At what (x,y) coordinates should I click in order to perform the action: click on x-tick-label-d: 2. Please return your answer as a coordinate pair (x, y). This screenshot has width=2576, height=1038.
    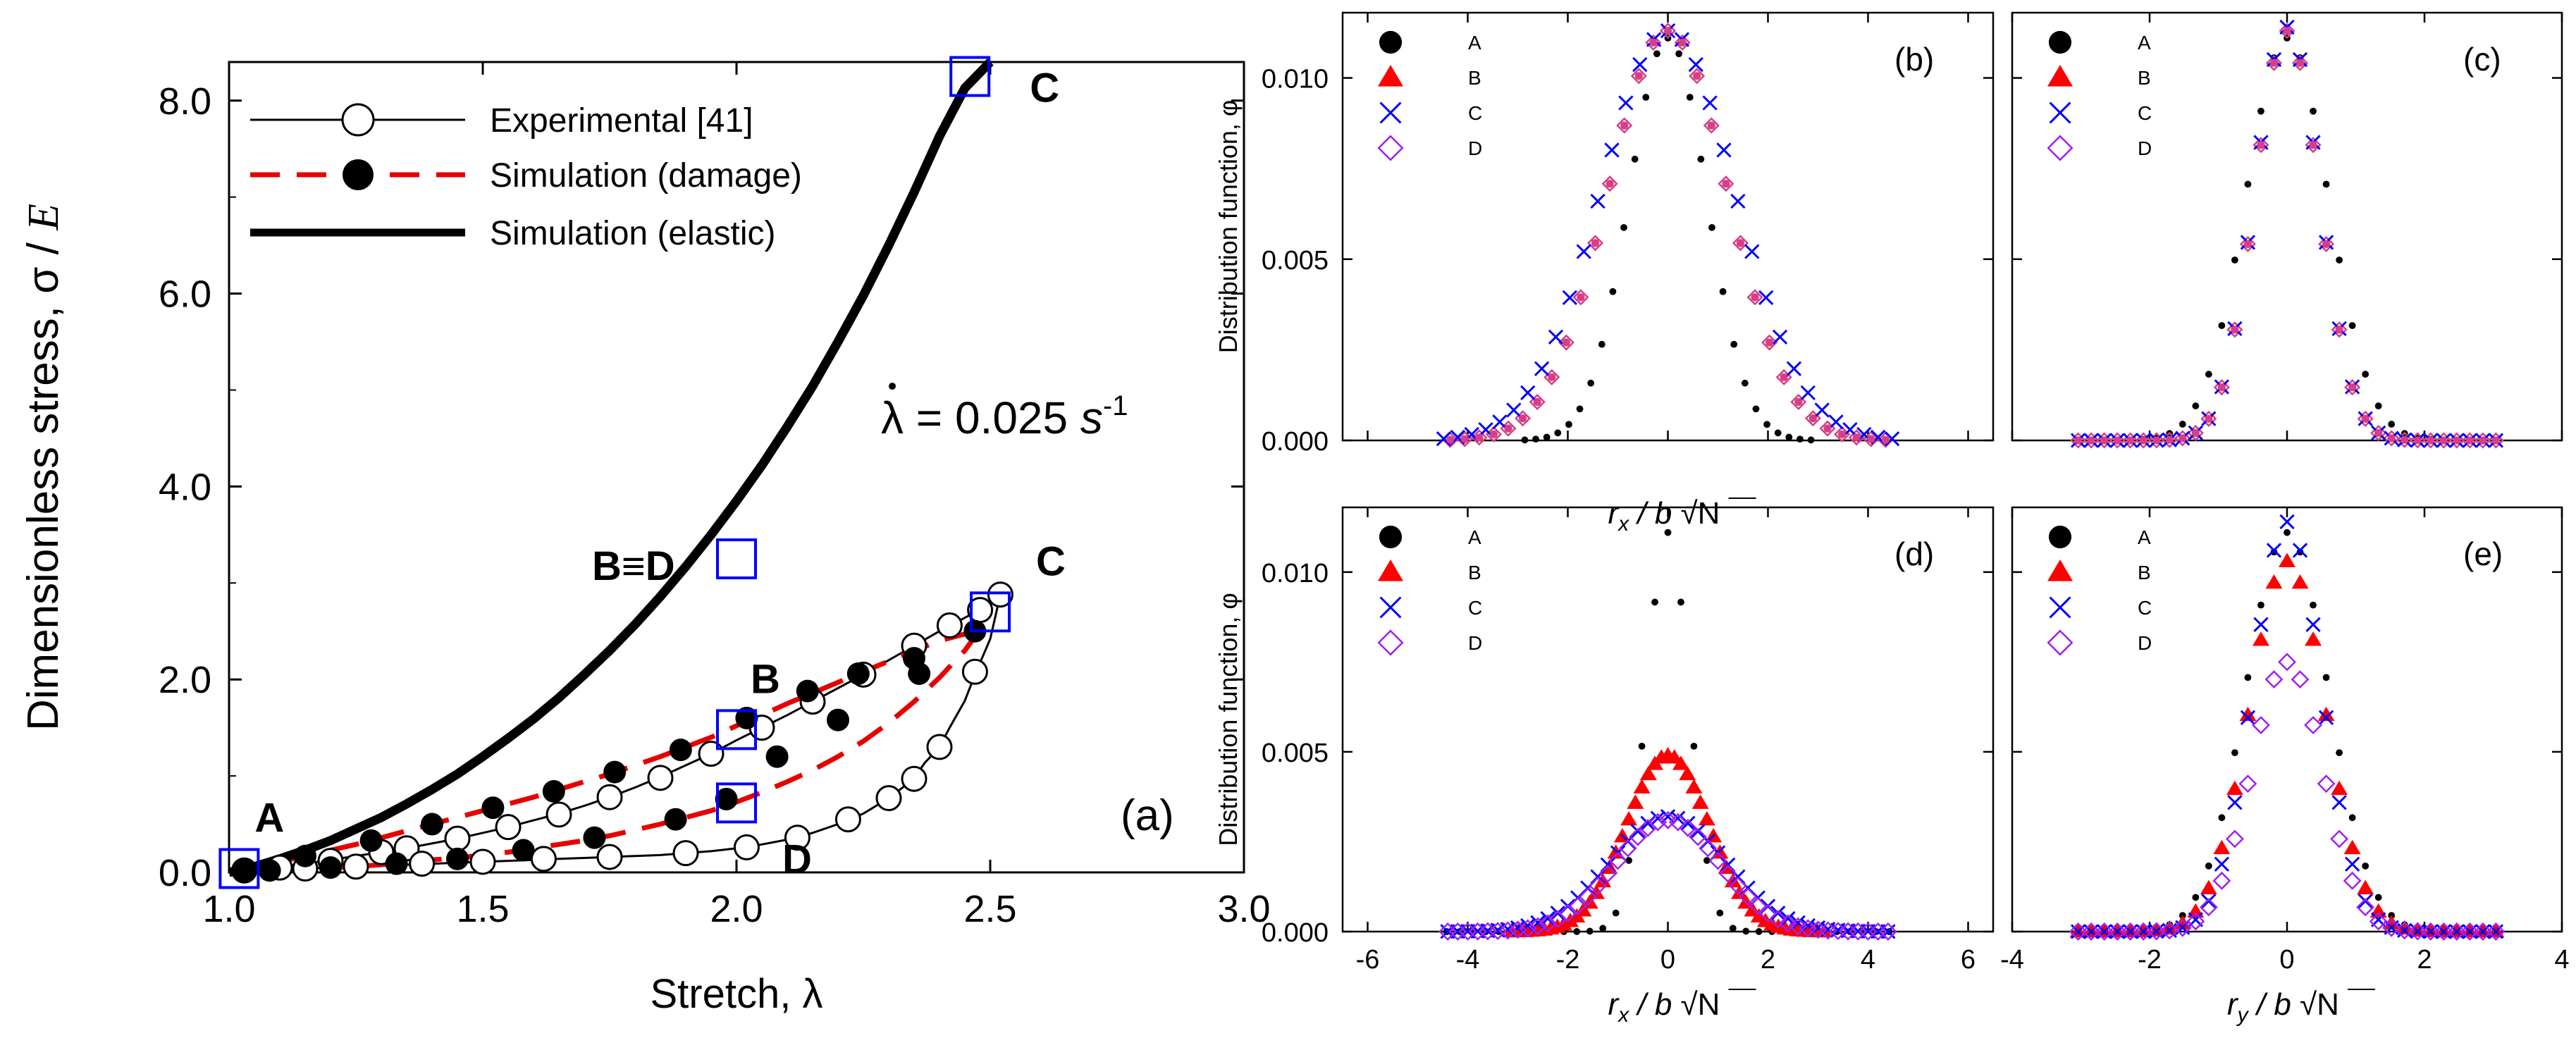
    Looking at the image, I should click on (1768, 960).